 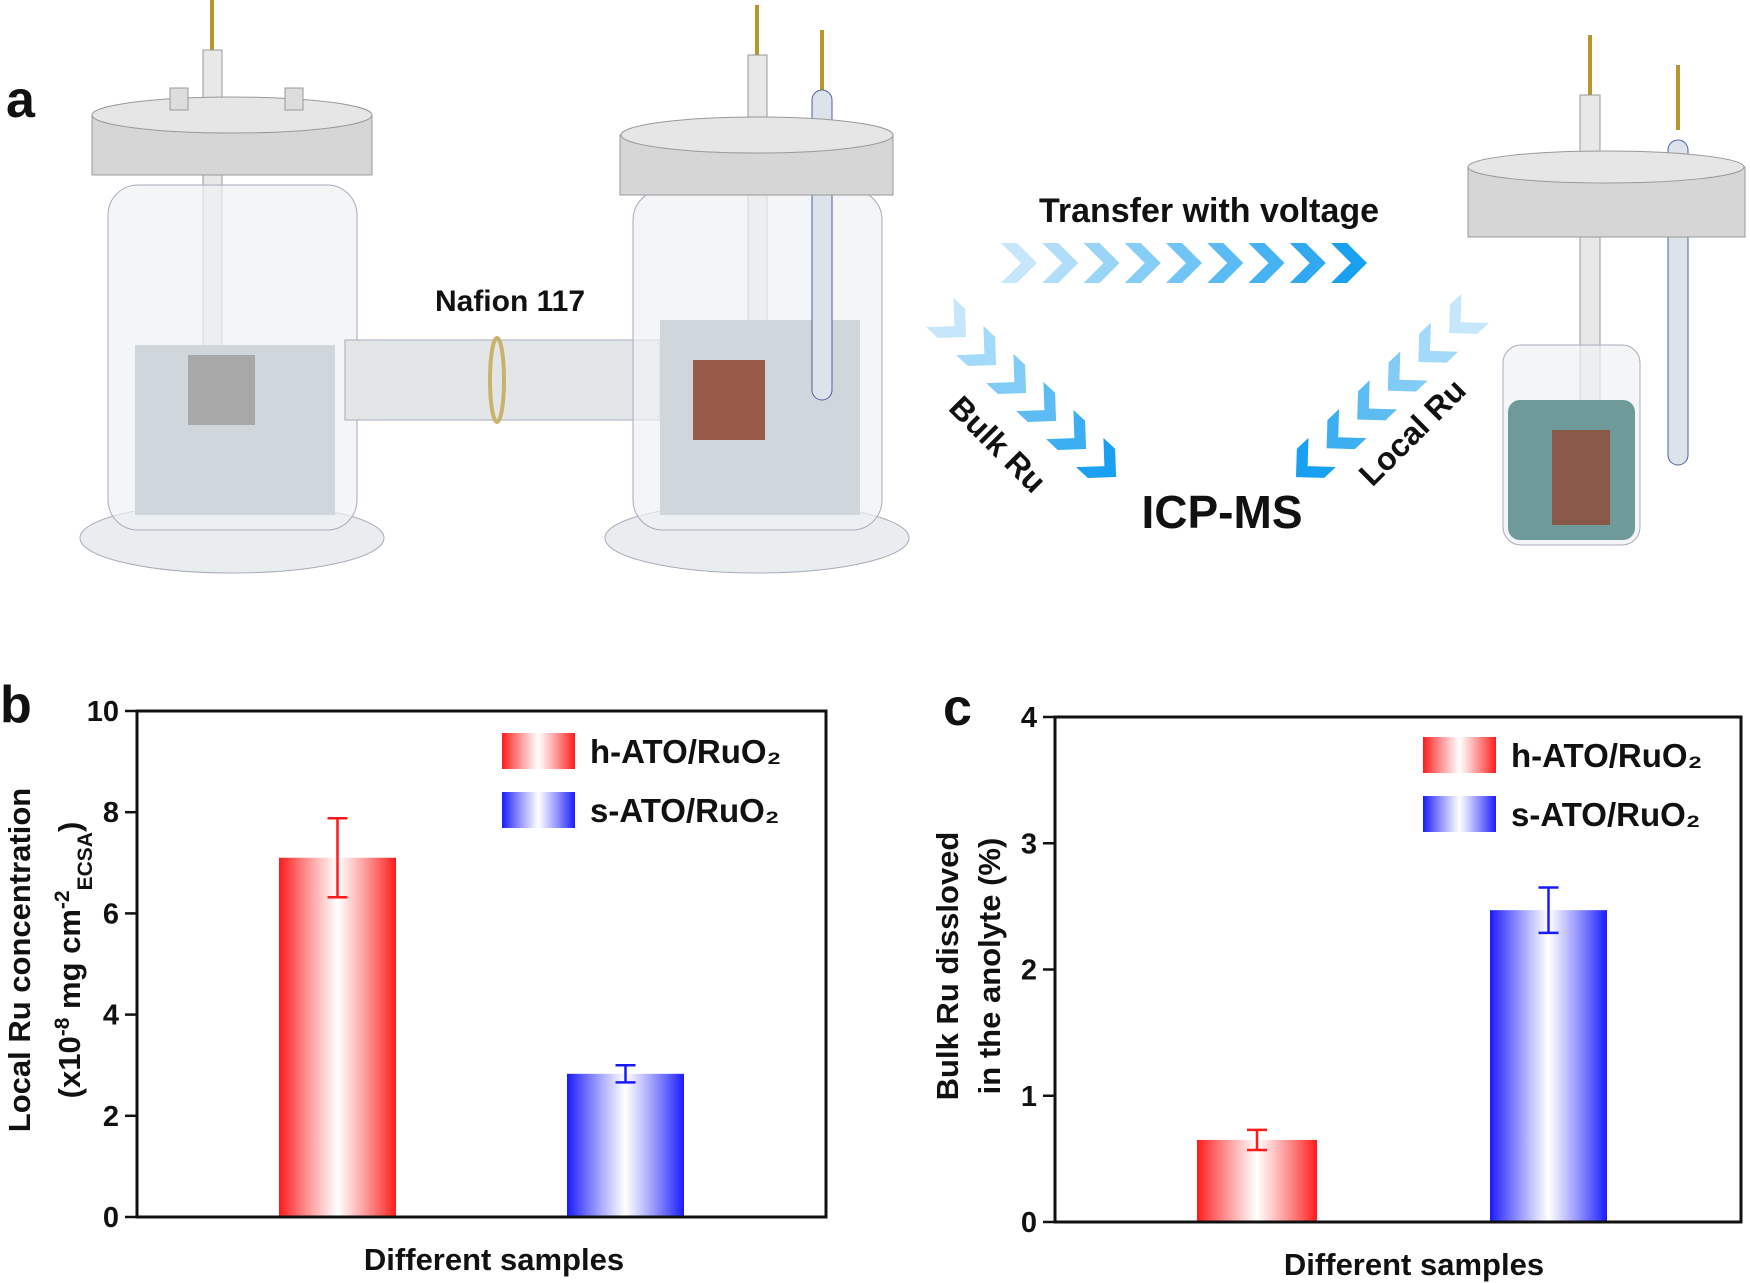 I want to click on y-axis-label-part: (x10, so click(x=69, y=1067).